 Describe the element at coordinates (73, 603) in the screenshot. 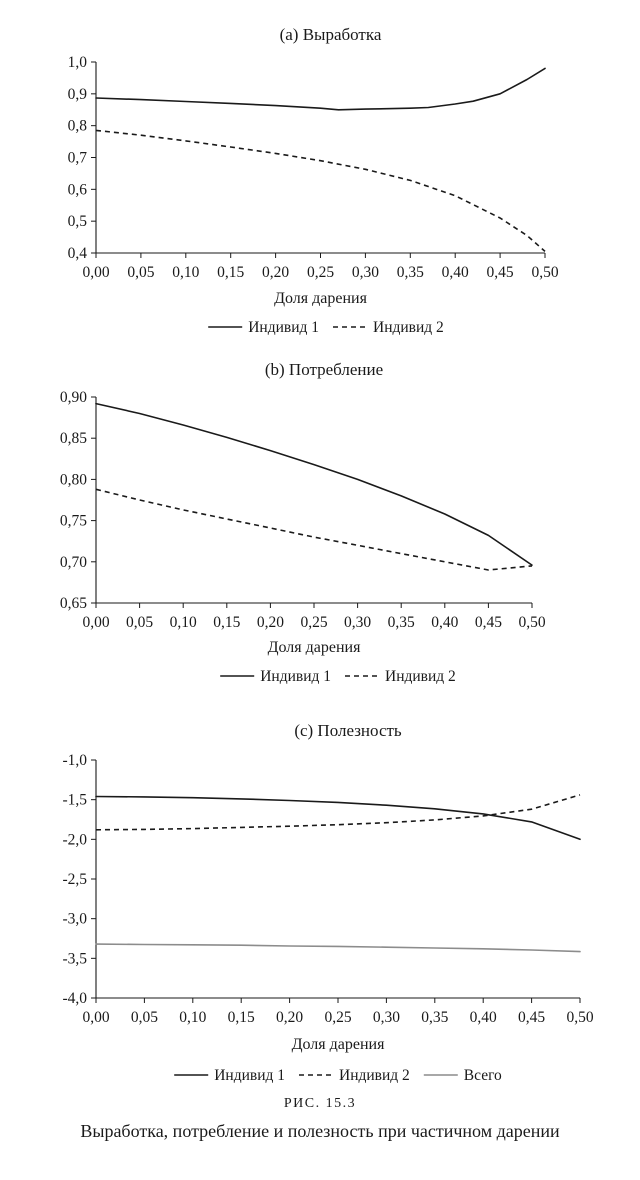

I see `y-tick-label: 0,65` at that location.